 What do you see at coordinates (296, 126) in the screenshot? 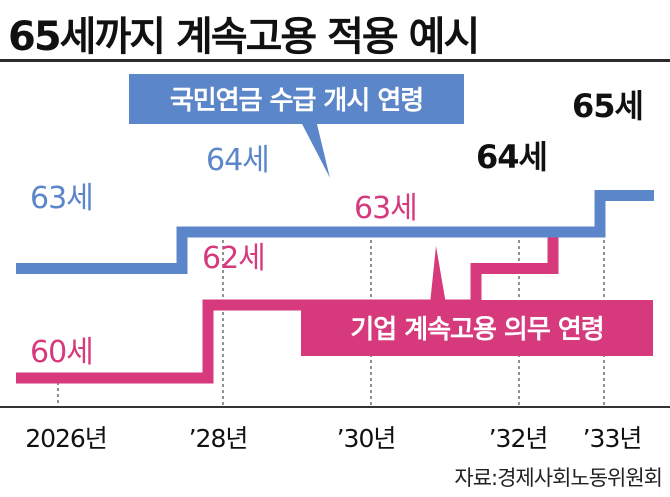
I see `pension-callout: 국민연금 수급 개시 연령` at bounding box center [296, 126].